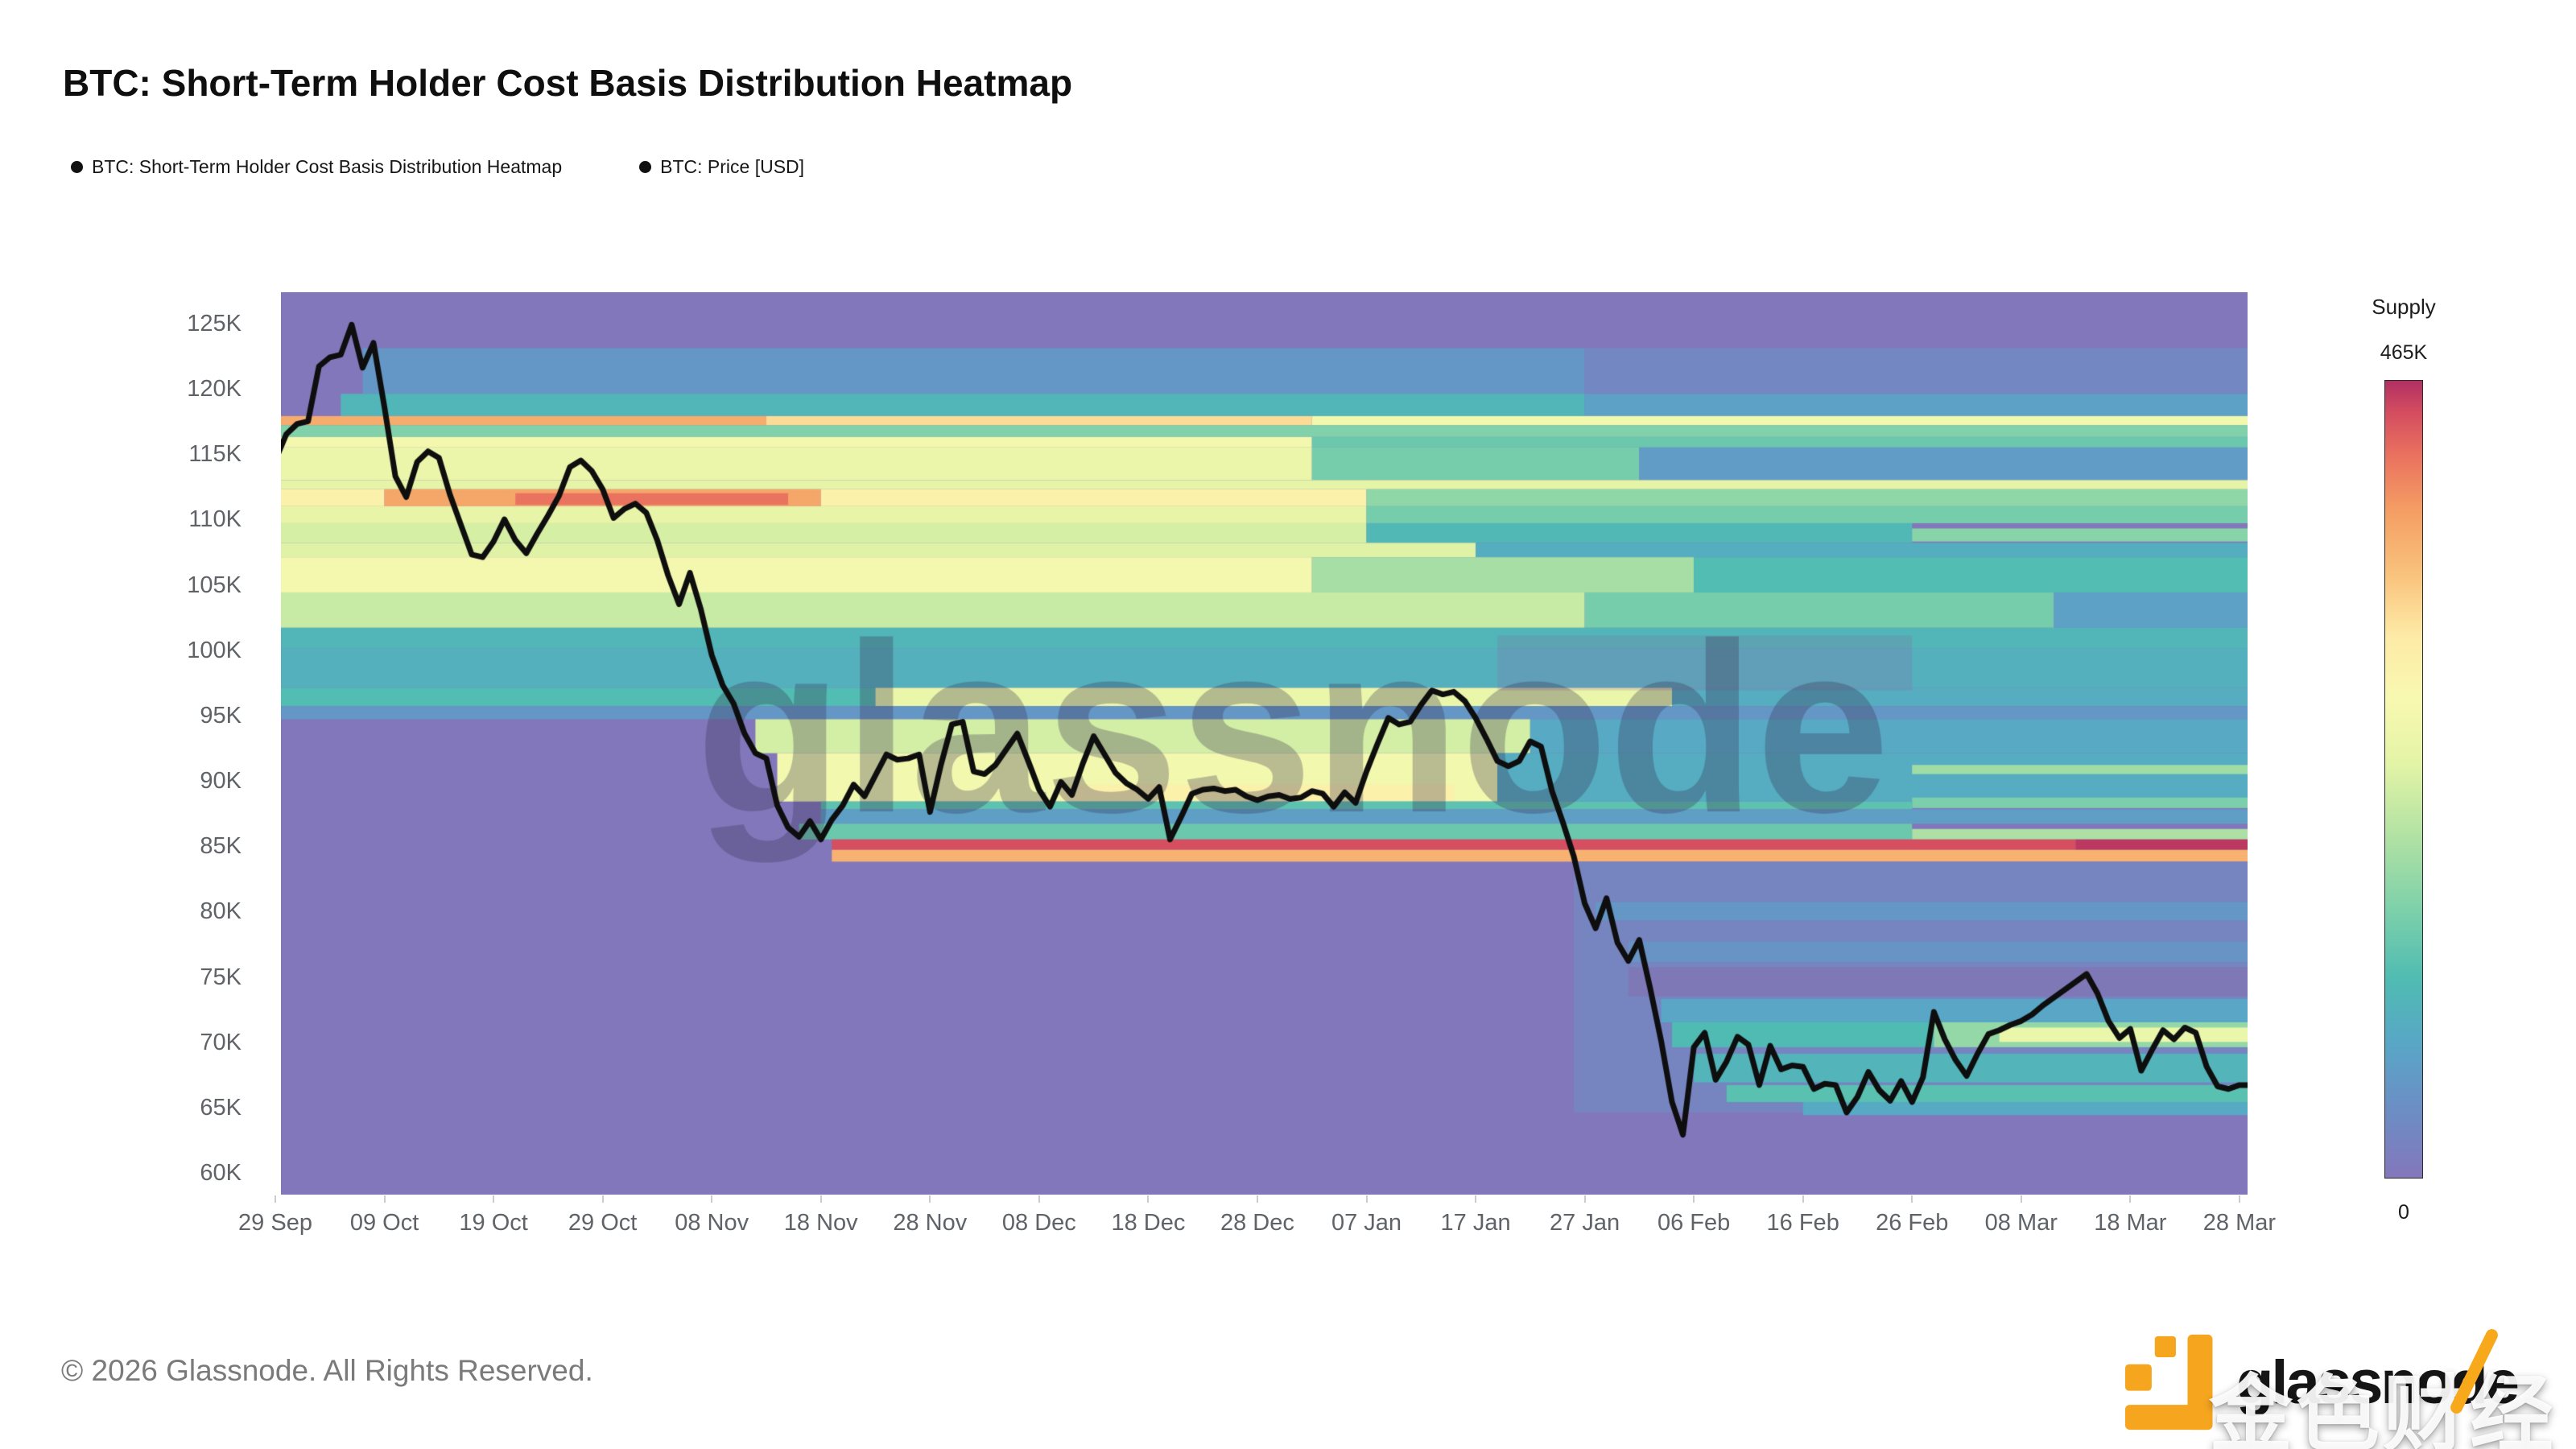 This screenshot has height=1449, width=2576. Describe the element at coordinates (2130, 1223) in the screenshot. I see `x-tick-label: 18 Mar` at that location.